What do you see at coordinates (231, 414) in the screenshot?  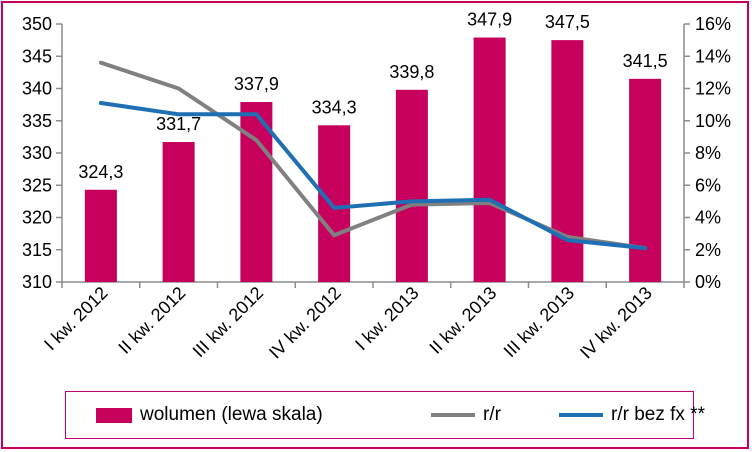 I see `legend-label-wolumen: wolumen (lewa skala)` at bounding box center [231, 414].